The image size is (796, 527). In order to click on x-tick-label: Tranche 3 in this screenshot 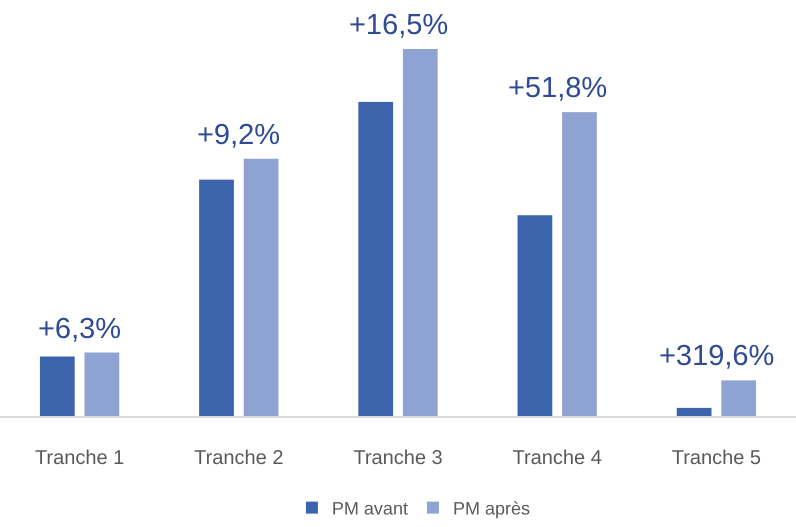, I will do `click(398, 458)`.